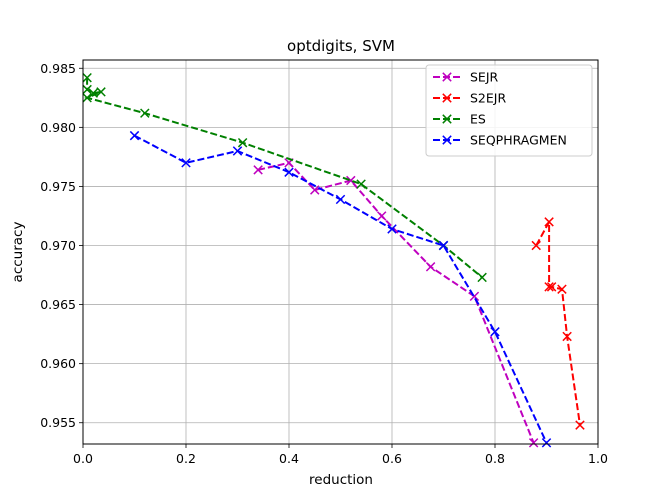  Describe the element at coordinates (58, 304) in the screenshot. I see `y-tick-label: 0.965` at that location.